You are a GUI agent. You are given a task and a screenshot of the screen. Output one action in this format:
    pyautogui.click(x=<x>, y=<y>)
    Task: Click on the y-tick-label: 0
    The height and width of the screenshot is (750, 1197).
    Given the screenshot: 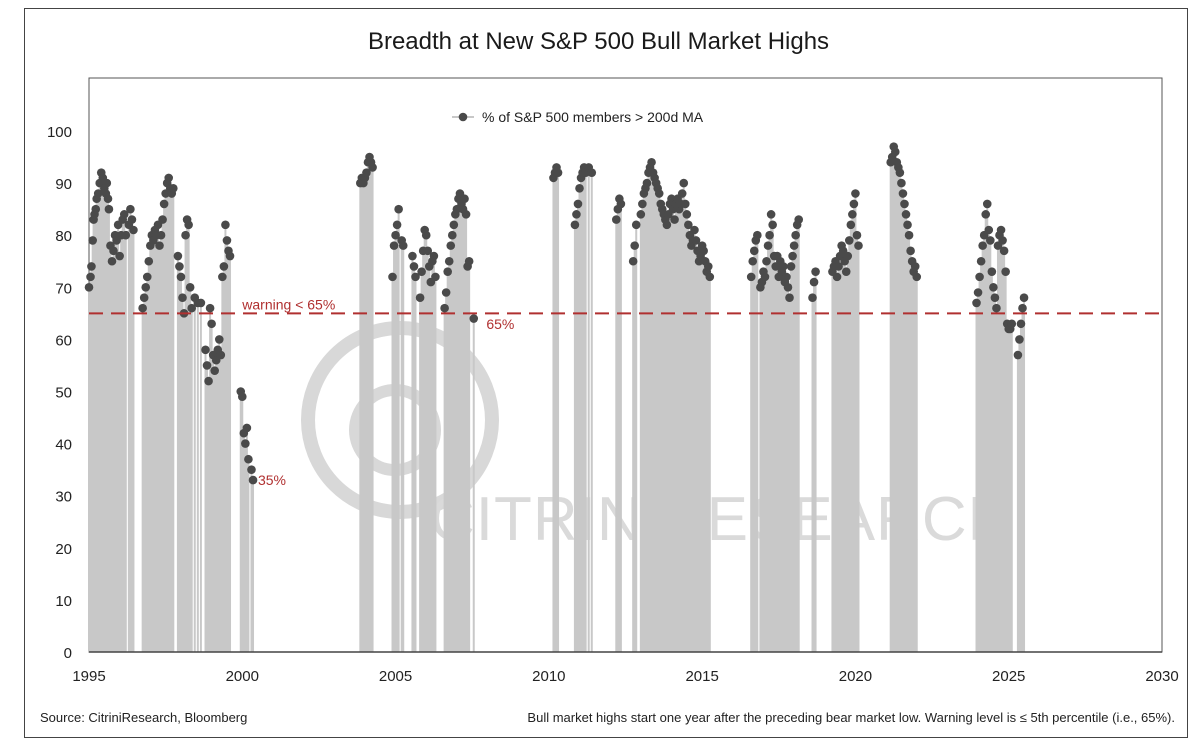 What is the action you would take?
    pyautogui.click(x=68, y=653)
    